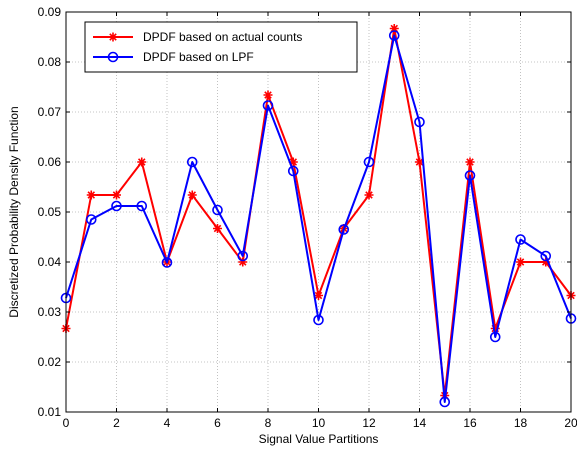 The image size is (577, 450). What do you see at coordinates (222, 37) in the screenshot?
I see `legend-label: DPDF based on actual counts` at bounding box center [222, 37].